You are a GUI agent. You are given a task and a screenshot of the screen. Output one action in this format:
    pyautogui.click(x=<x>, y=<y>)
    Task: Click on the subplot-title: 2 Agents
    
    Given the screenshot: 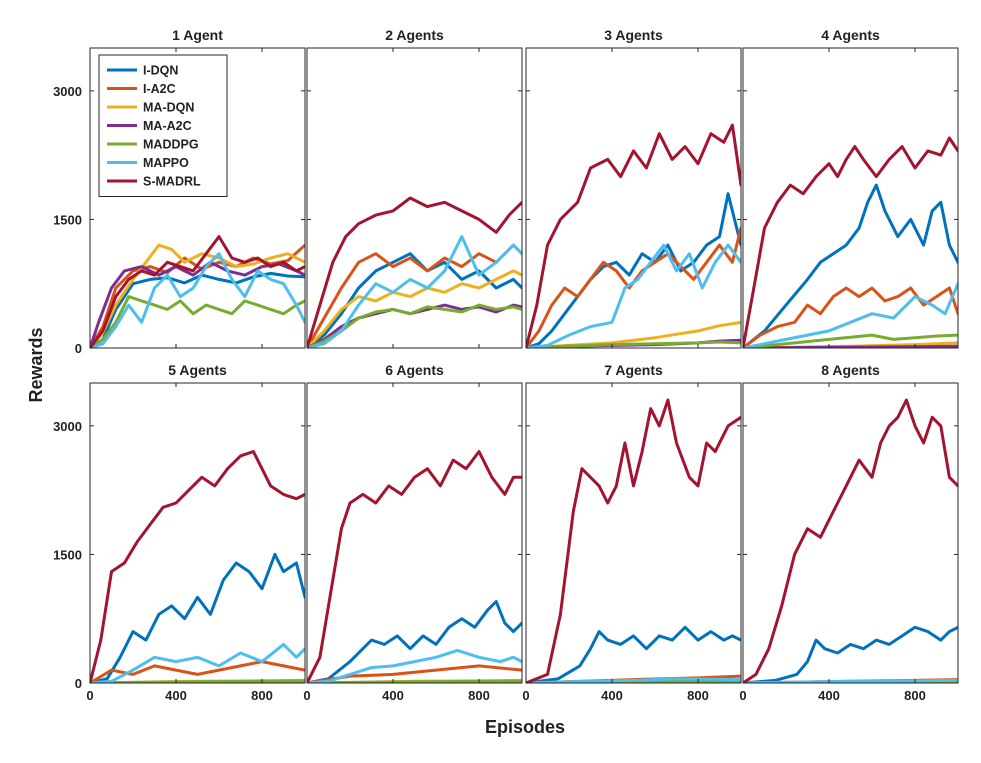 What is the action you would take?
    pyautogui.click(x=414, y=35)
    